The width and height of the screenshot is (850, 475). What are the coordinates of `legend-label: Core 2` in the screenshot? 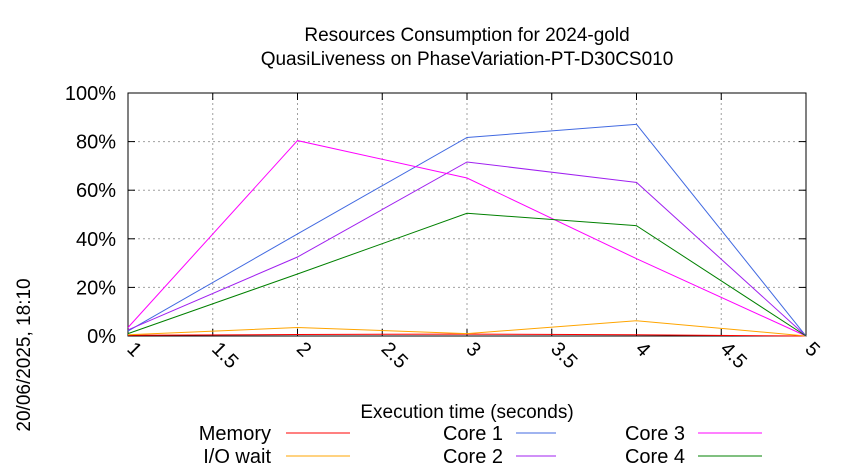 It's located at (473, 457).